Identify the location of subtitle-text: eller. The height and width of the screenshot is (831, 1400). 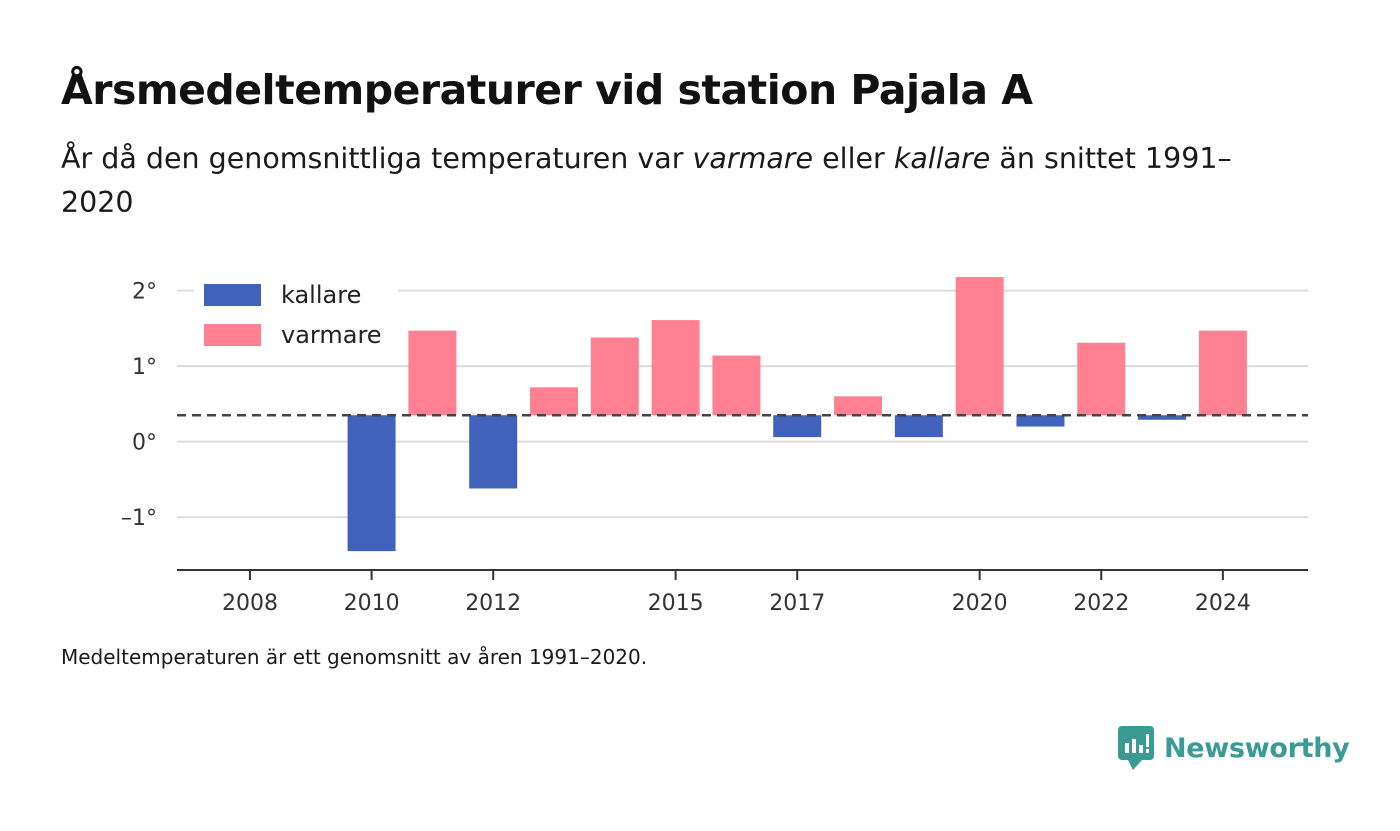
(853, 158).